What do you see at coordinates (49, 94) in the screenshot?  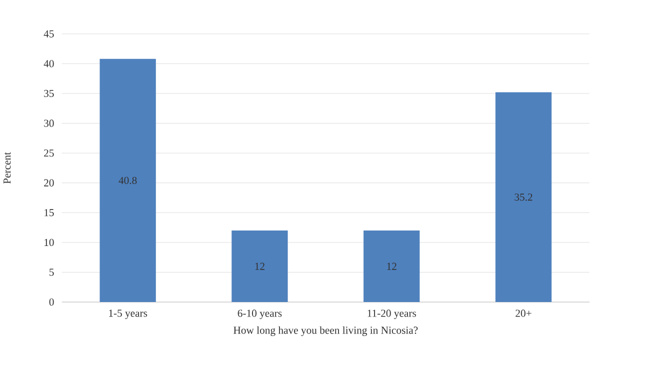 I see `y-tick-label: 35` at bounding box center [49, 94].